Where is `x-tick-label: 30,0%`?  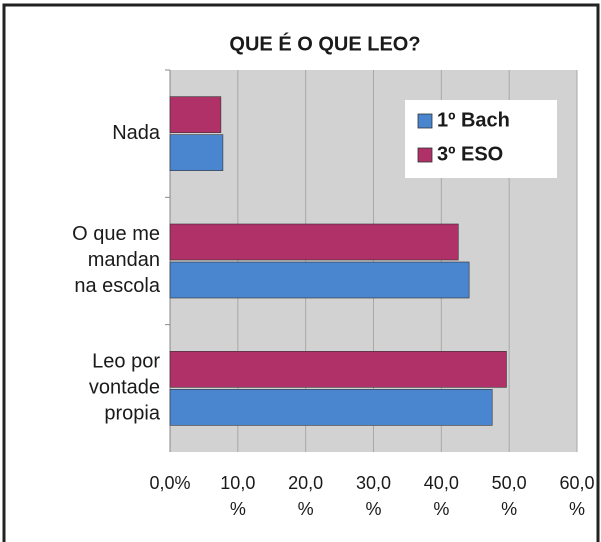 x-tick-label: 30,0% is located at coordinates (373, 496).